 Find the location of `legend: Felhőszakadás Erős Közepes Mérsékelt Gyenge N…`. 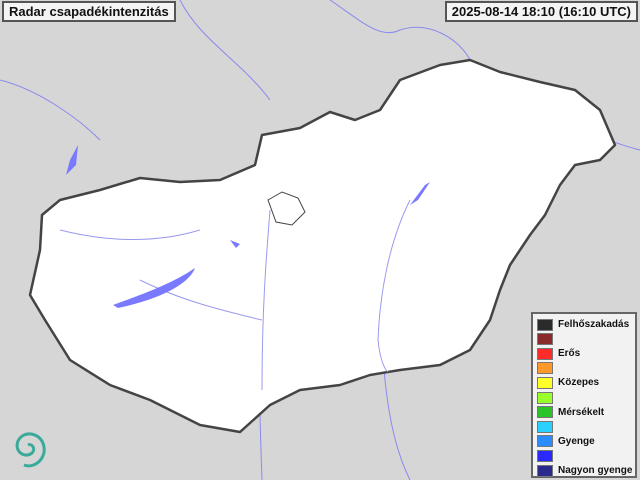

legend: Felhőszakadás Erős Közepes Mérsékelt Gyenge N… is located at coordinates (584, 395).